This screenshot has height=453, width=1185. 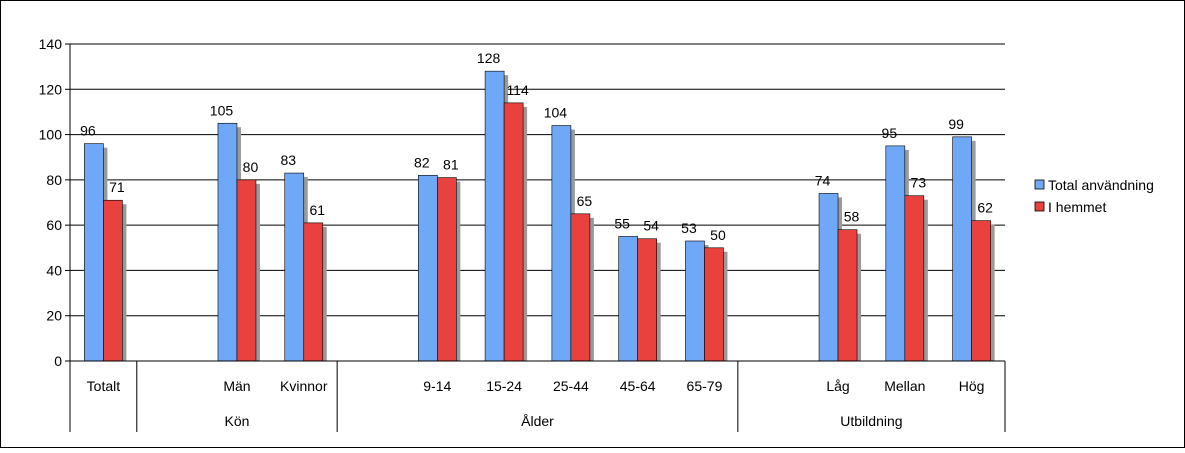 What do you see at coordinates (585, 201) in the screenshot?
I see `data-label: 65` at bounding box center [585, 201].